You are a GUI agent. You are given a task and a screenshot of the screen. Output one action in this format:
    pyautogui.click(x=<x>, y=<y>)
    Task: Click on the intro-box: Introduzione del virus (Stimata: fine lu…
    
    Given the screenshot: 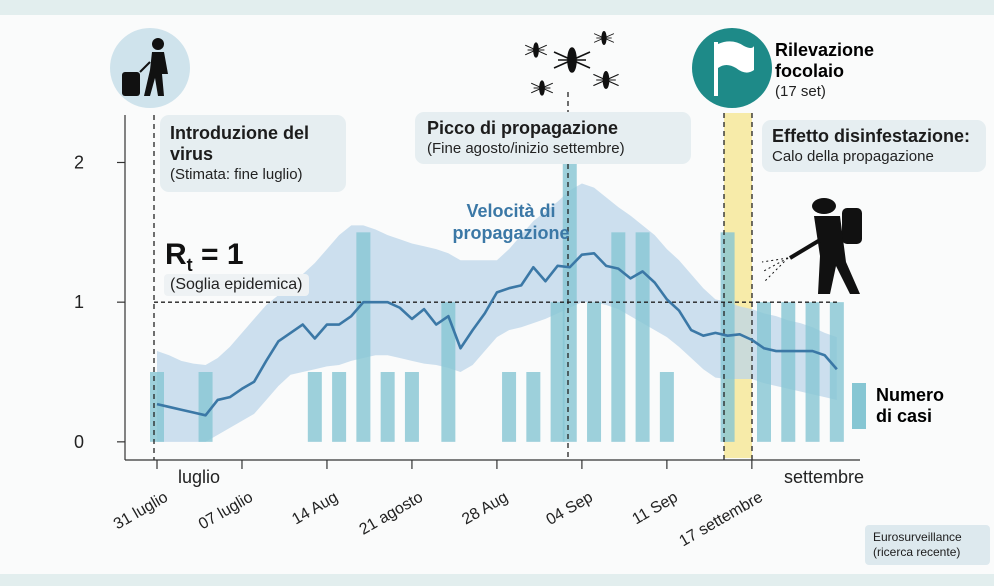 What is the action you would take?
    pyautogui.click(x=253, y=153)
    